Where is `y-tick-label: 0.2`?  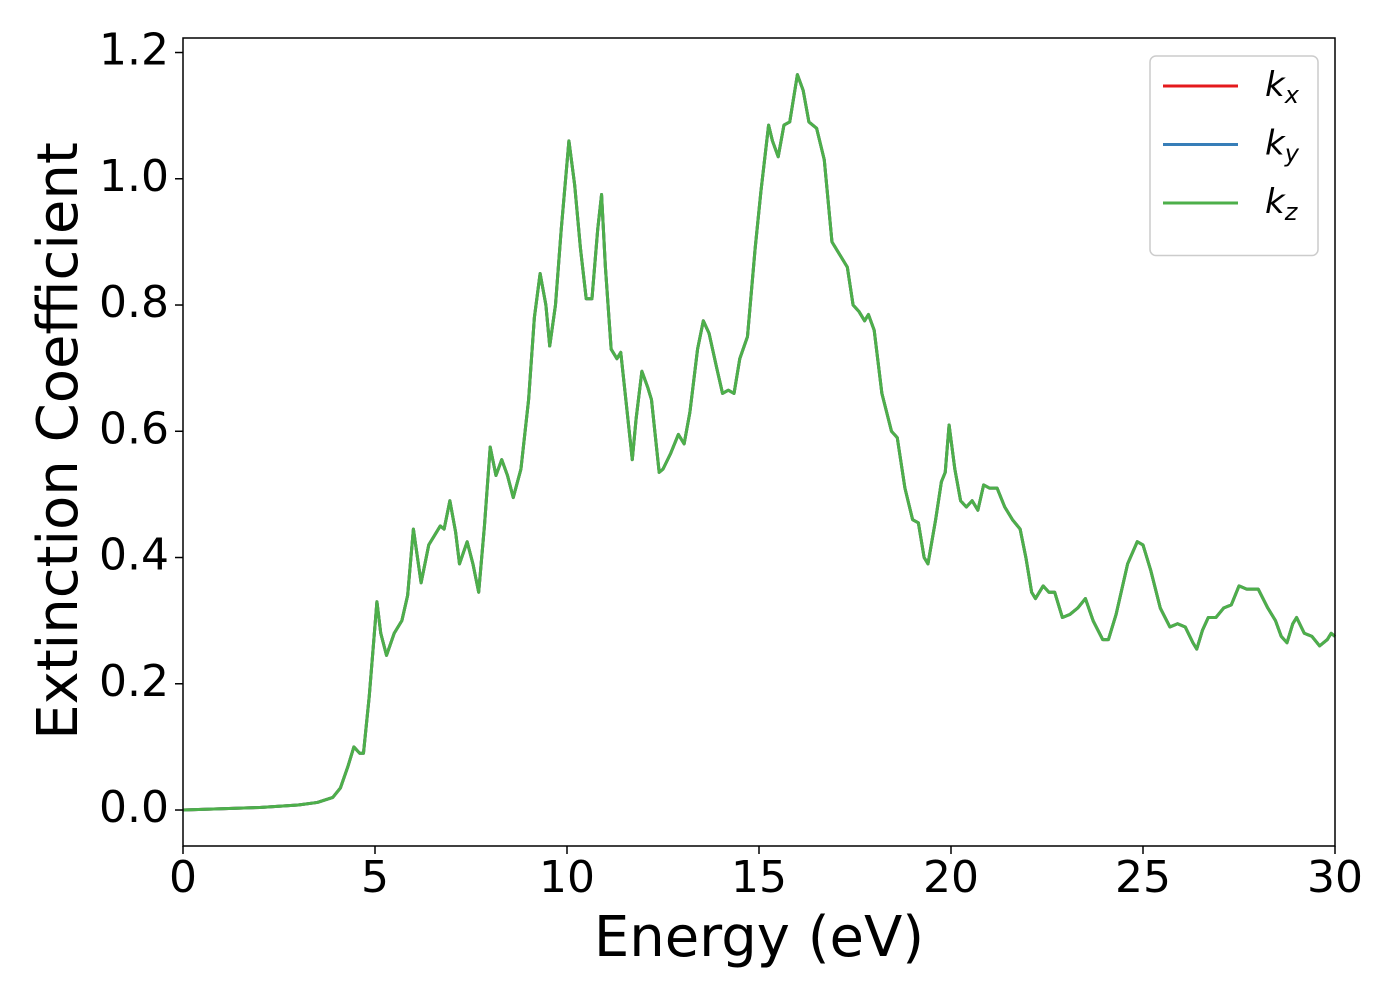
y-tick-label: 0.2 is located at coordinates (134, 681).